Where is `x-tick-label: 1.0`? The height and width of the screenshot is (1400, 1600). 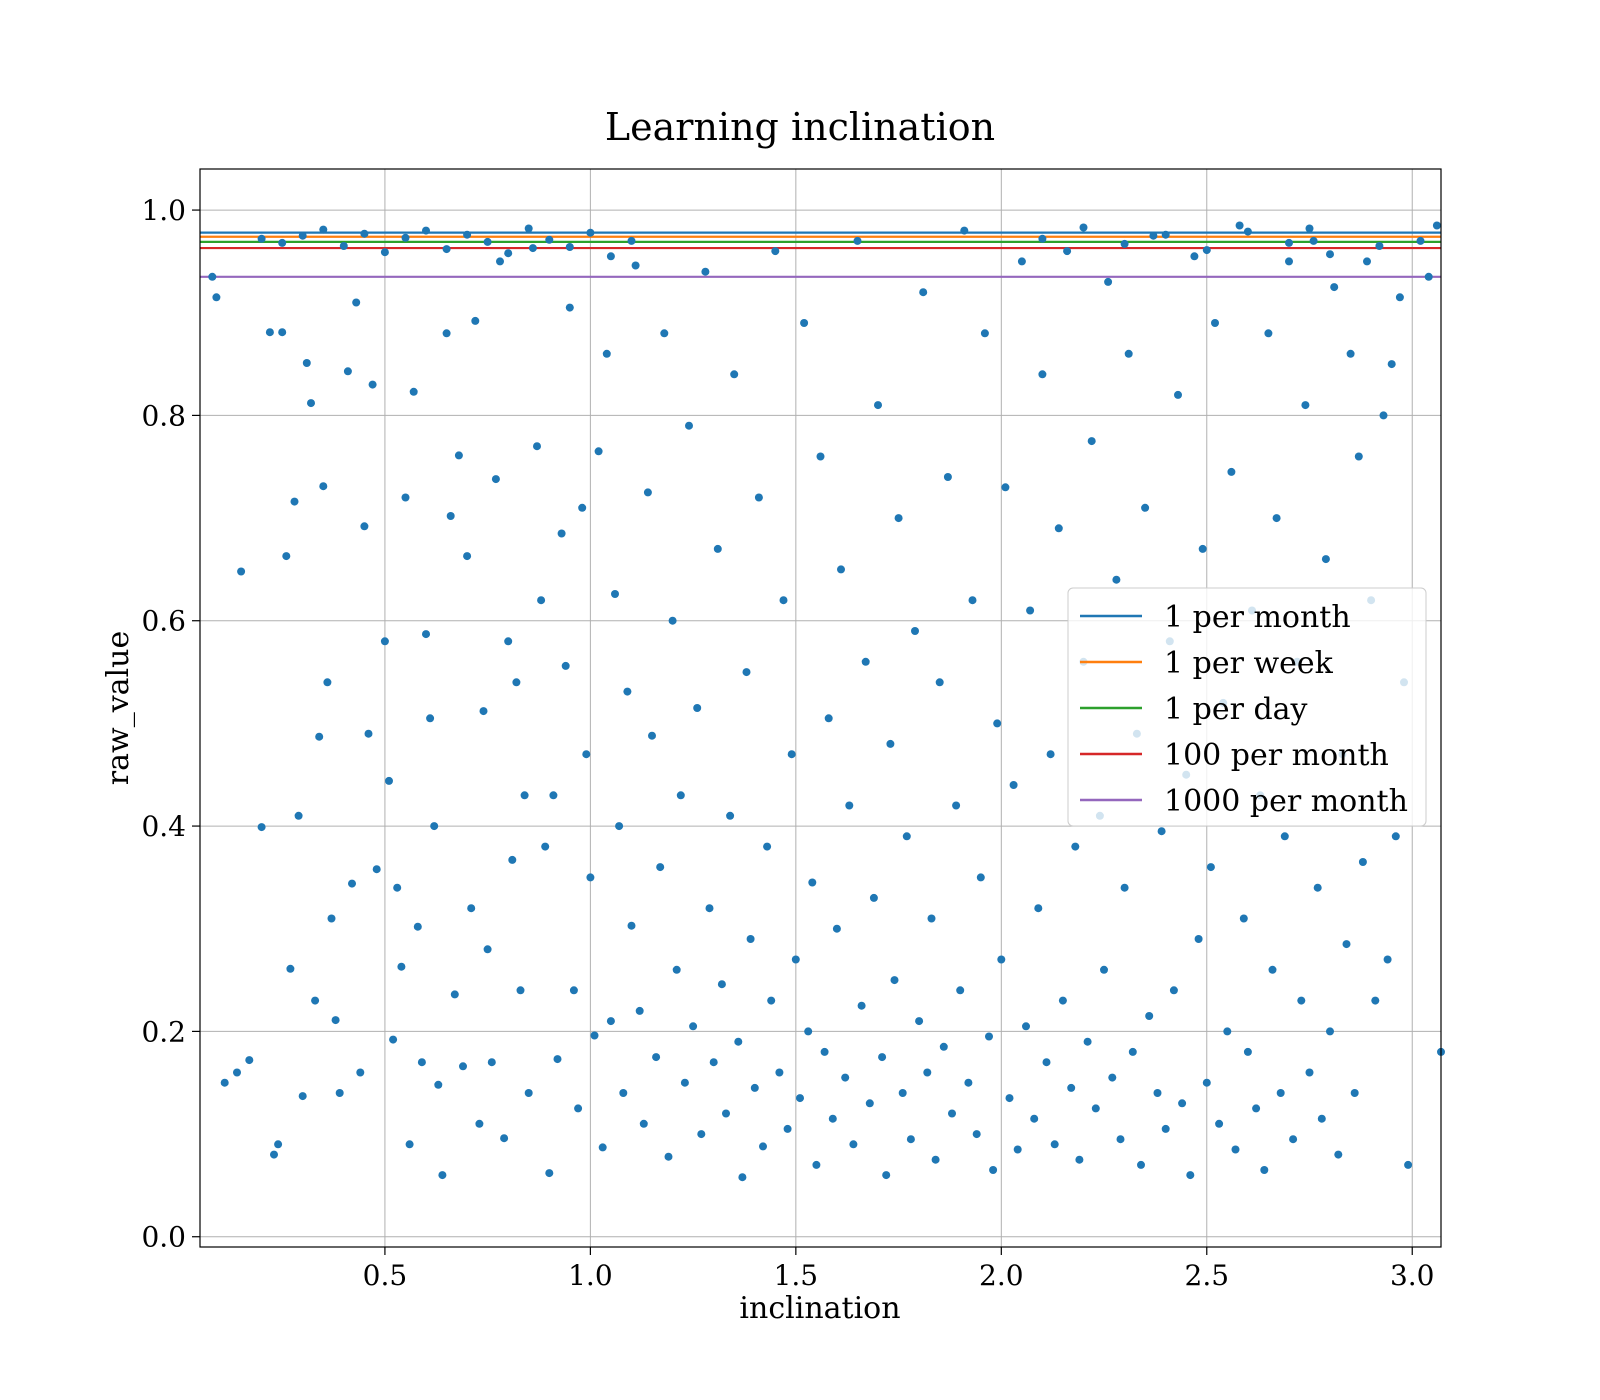 x-tick-label: 1.0 is located at coordinates (590, 1275).